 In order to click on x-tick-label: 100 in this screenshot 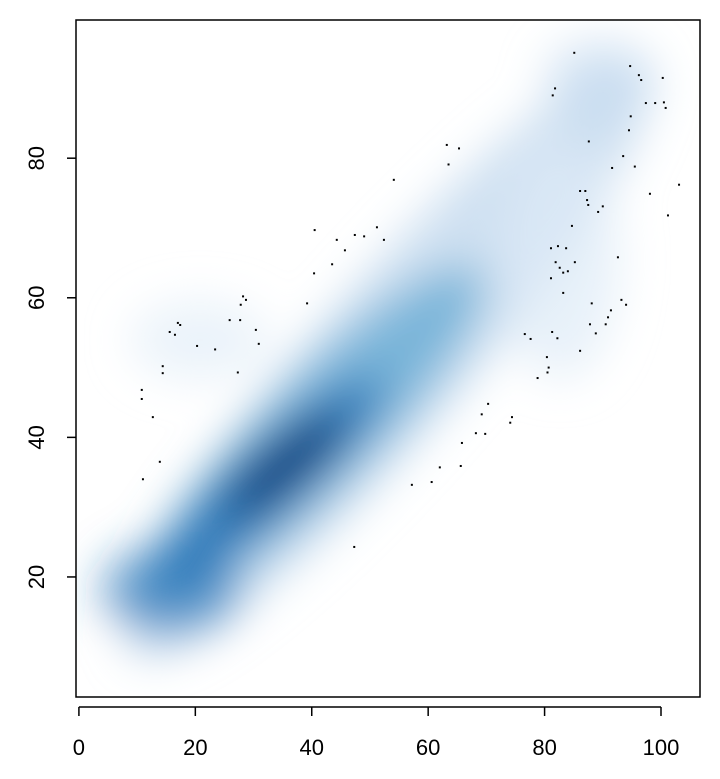, I will do `click(661, 747)`.